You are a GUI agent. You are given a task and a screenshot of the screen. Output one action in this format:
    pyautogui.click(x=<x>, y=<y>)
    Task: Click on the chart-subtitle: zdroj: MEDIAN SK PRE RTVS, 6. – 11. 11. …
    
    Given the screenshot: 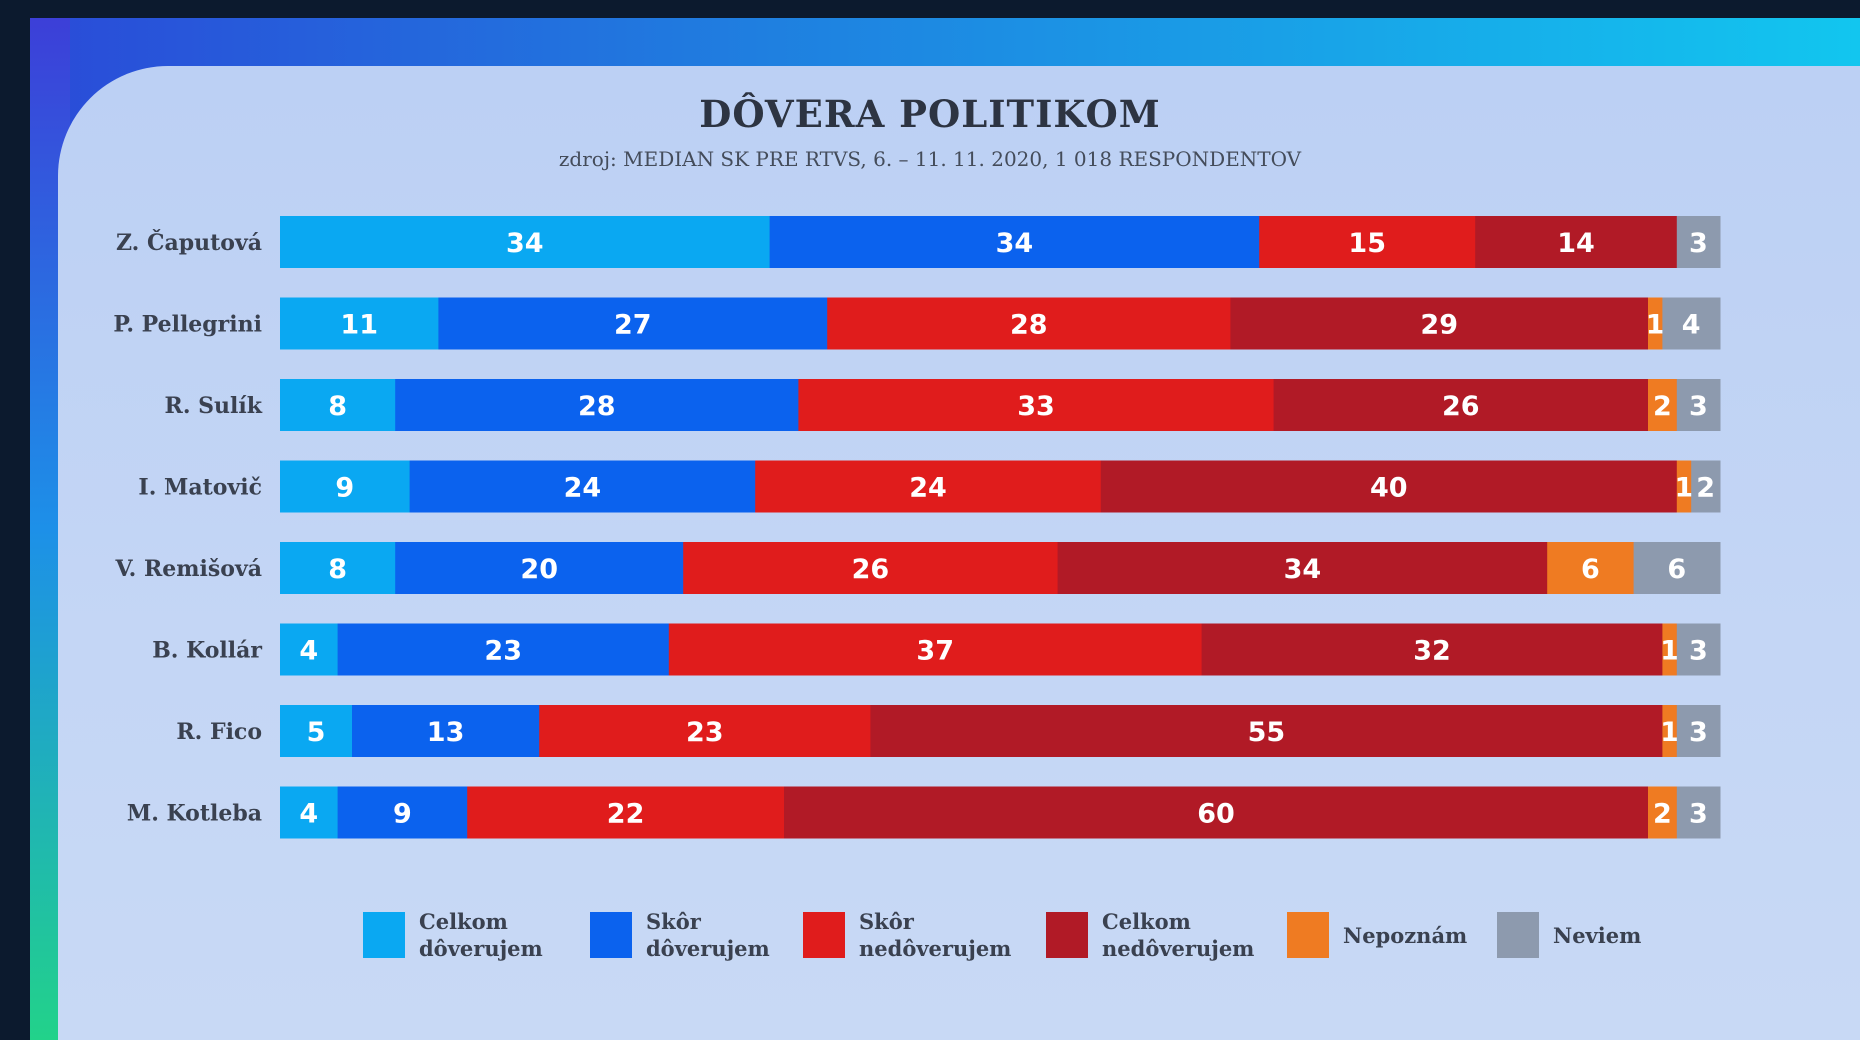 What is the action you would take?
    pyautogui.click(x=930, y=159)
    